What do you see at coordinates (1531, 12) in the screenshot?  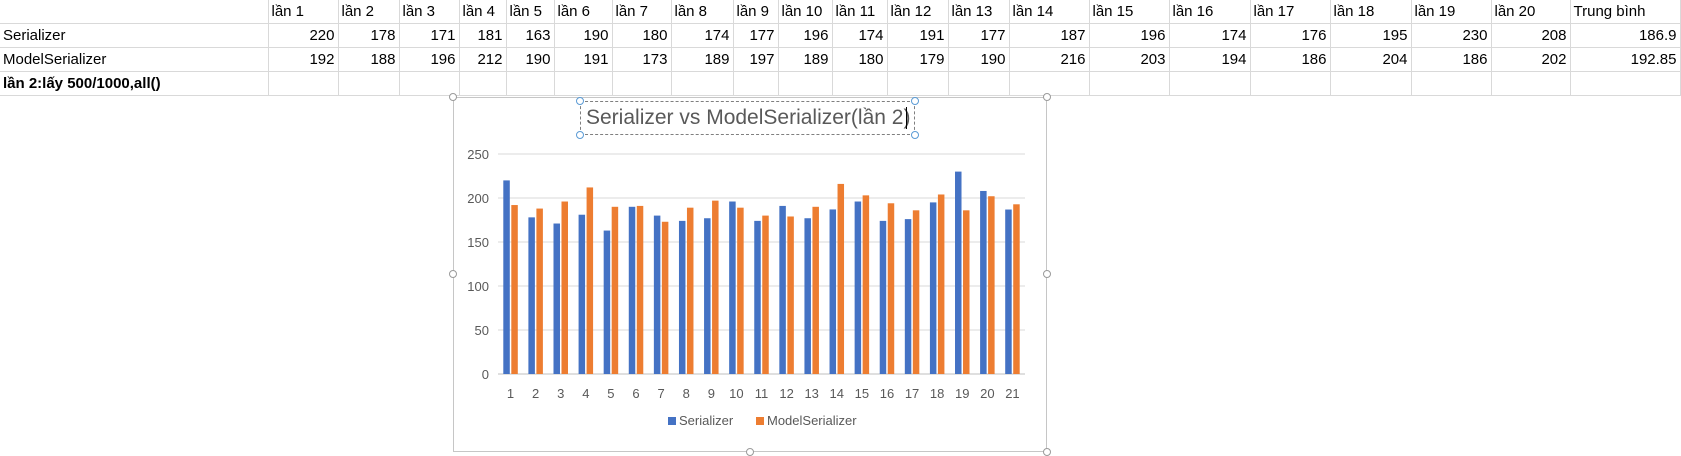 I see `header-cell: lần 20` at bounding box center [1531, 12].